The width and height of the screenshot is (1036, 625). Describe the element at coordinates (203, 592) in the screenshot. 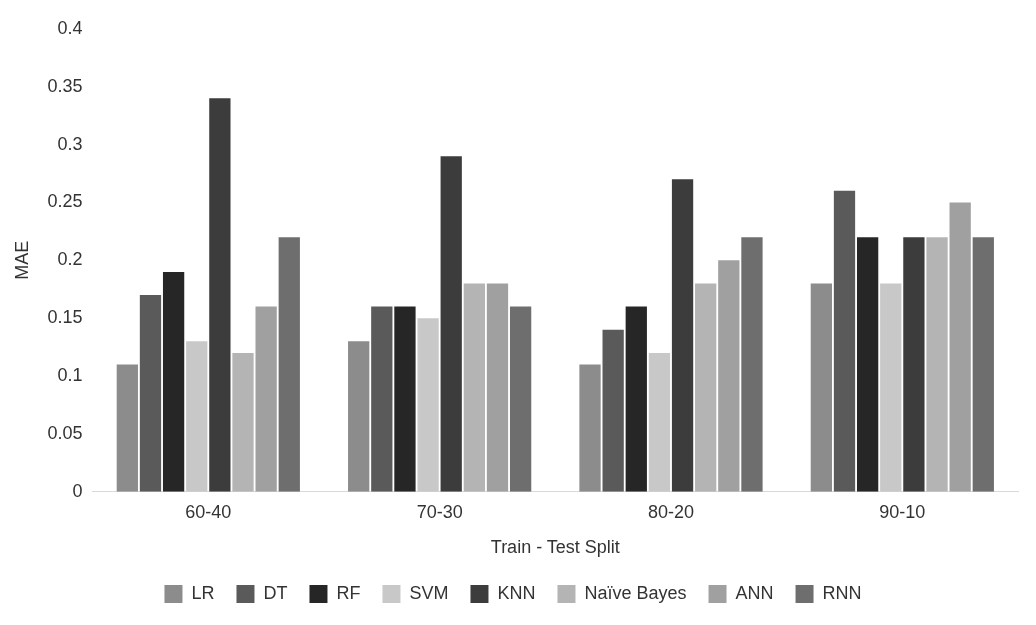

I see `legend-label: LR` at that location.